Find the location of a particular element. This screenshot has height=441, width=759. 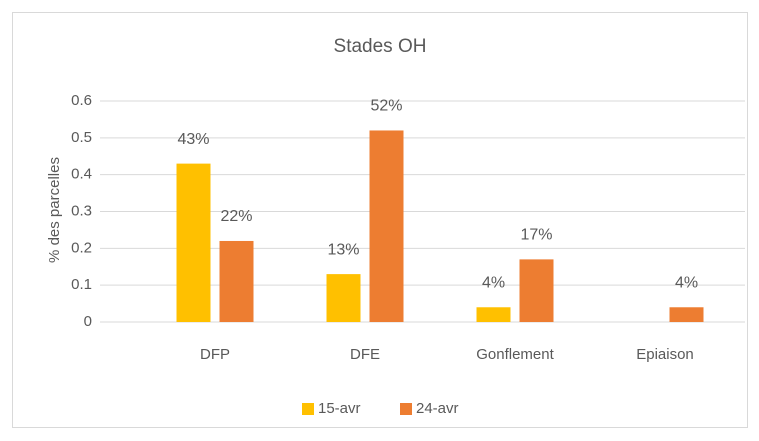

y-tick-label: 0.3 is located at coordinates (81, 210).